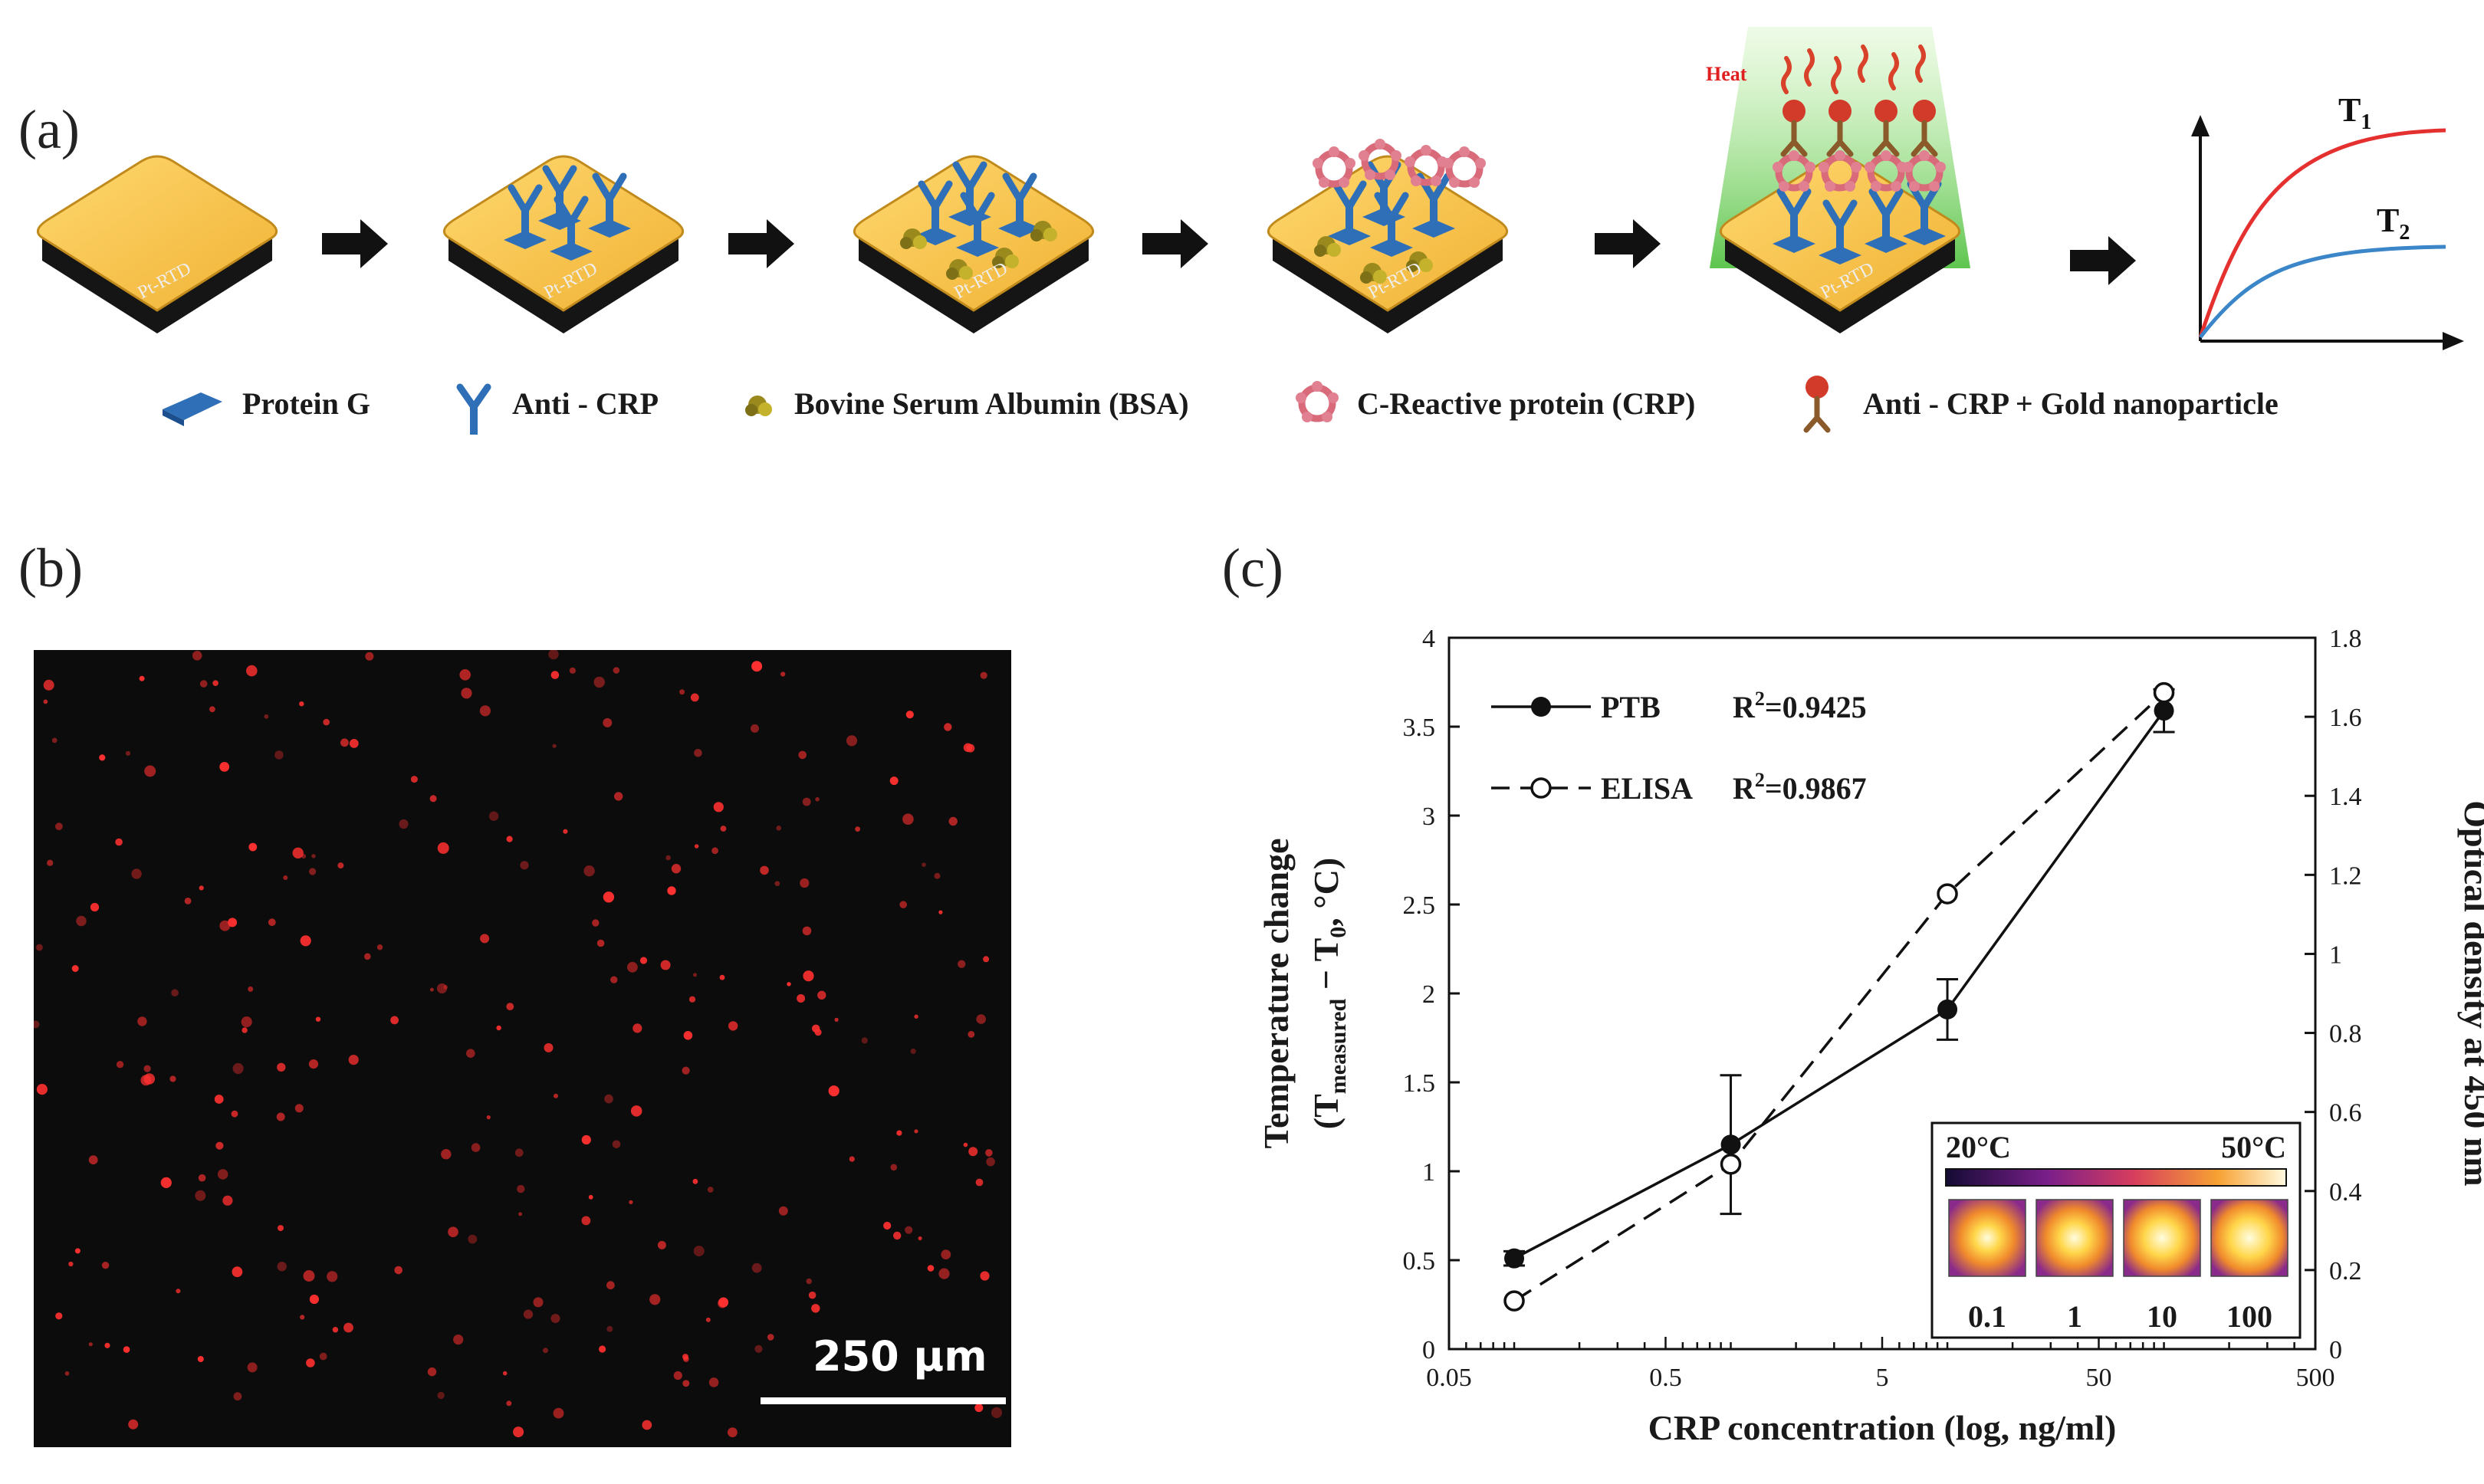  Describe the element at coordinates (51, 568) in the screenshot. I see `panel-label-b: (b)` at that location.